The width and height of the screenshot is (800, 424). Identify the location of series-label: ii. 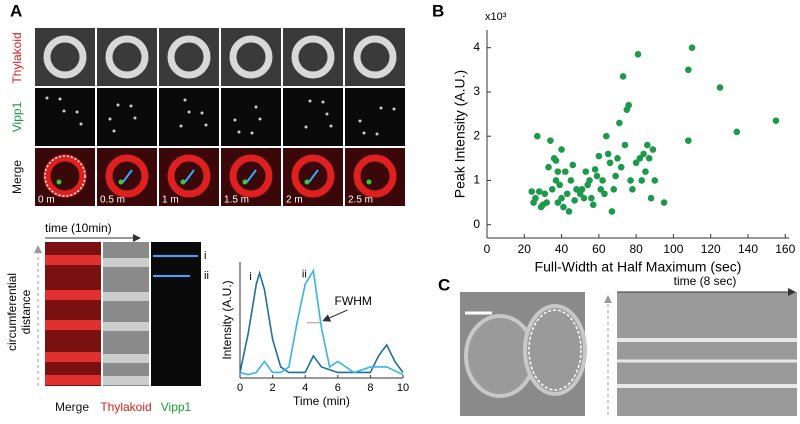
(304, 275).